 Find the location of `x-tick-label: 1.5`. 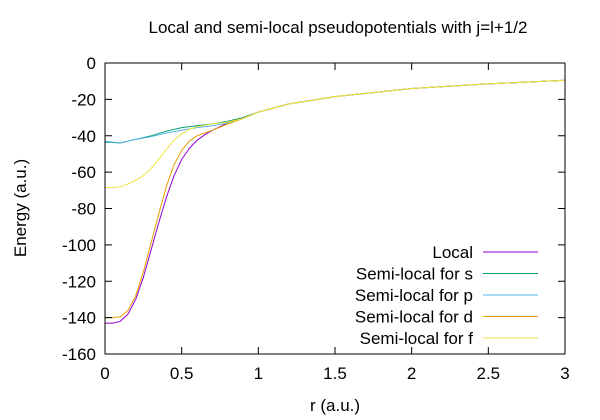

x-tick-label: 1.5 is located at coordinates (335, 373).